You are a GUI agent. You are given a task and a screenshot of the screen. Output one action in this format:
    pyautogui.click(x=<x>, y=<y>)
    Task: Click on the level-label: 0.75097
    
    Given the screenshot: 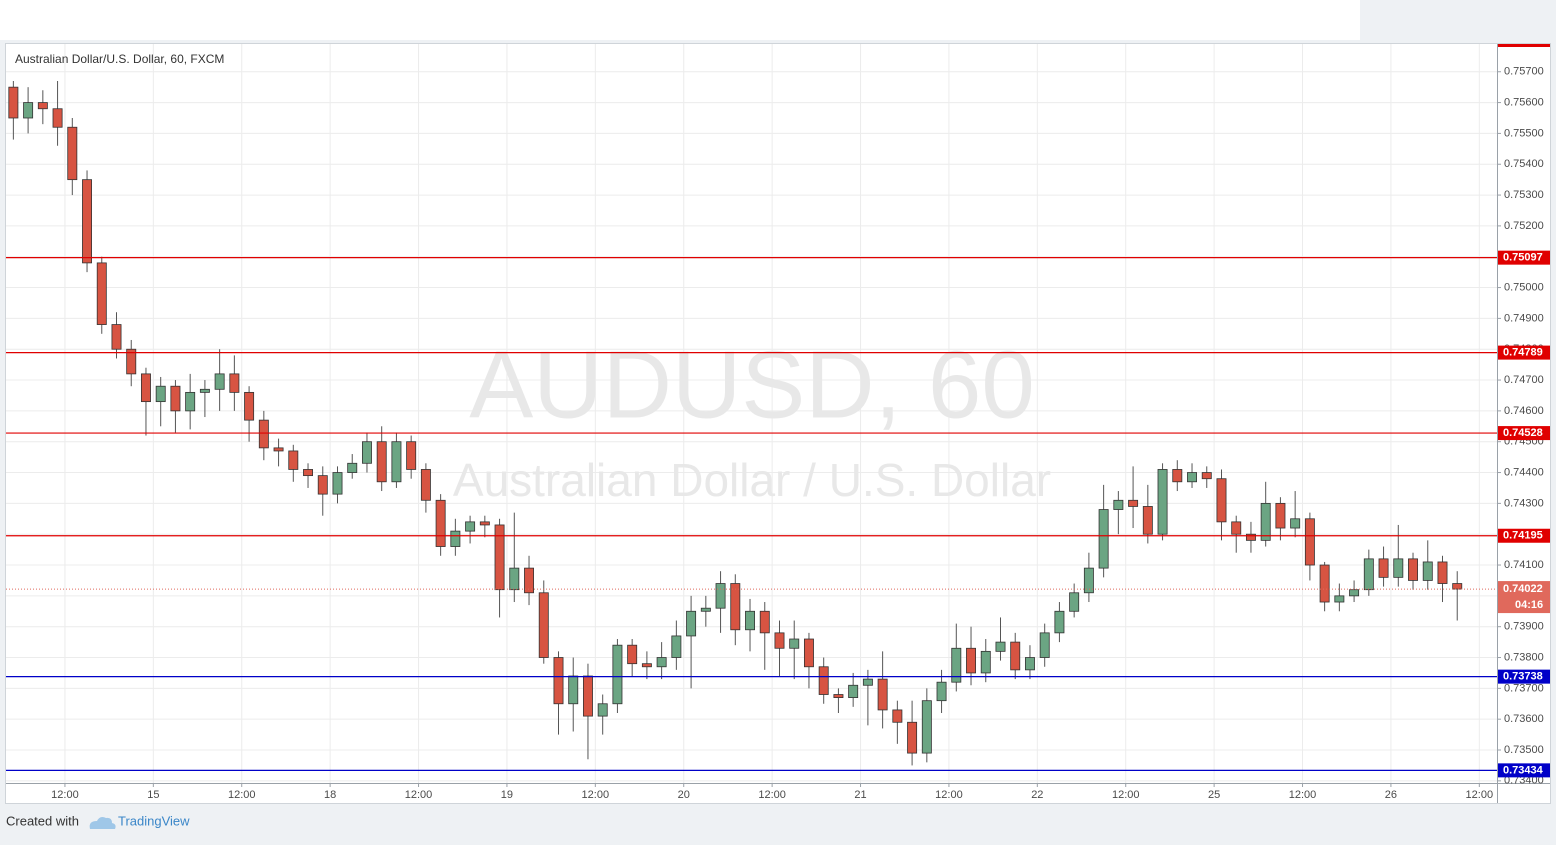 What is the action you would take?
    pyautogui.click(x=1523, y=258)
    